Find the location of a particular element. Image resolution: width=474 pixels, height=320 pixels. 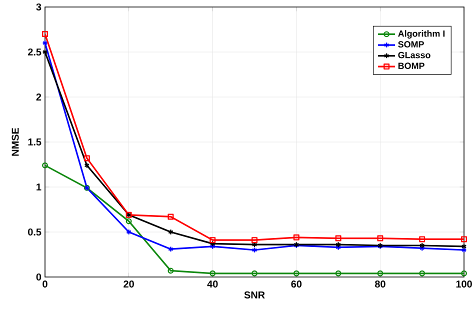

x-tick-label: 40 is located at coordinates (212, 284).